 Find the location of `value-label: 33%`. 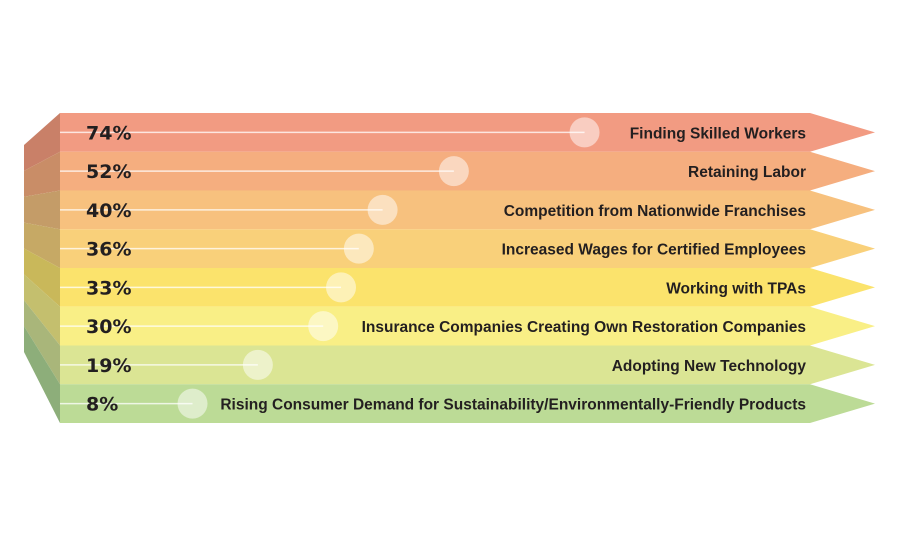

value-label: 33% is located at coordinates (108, 288).